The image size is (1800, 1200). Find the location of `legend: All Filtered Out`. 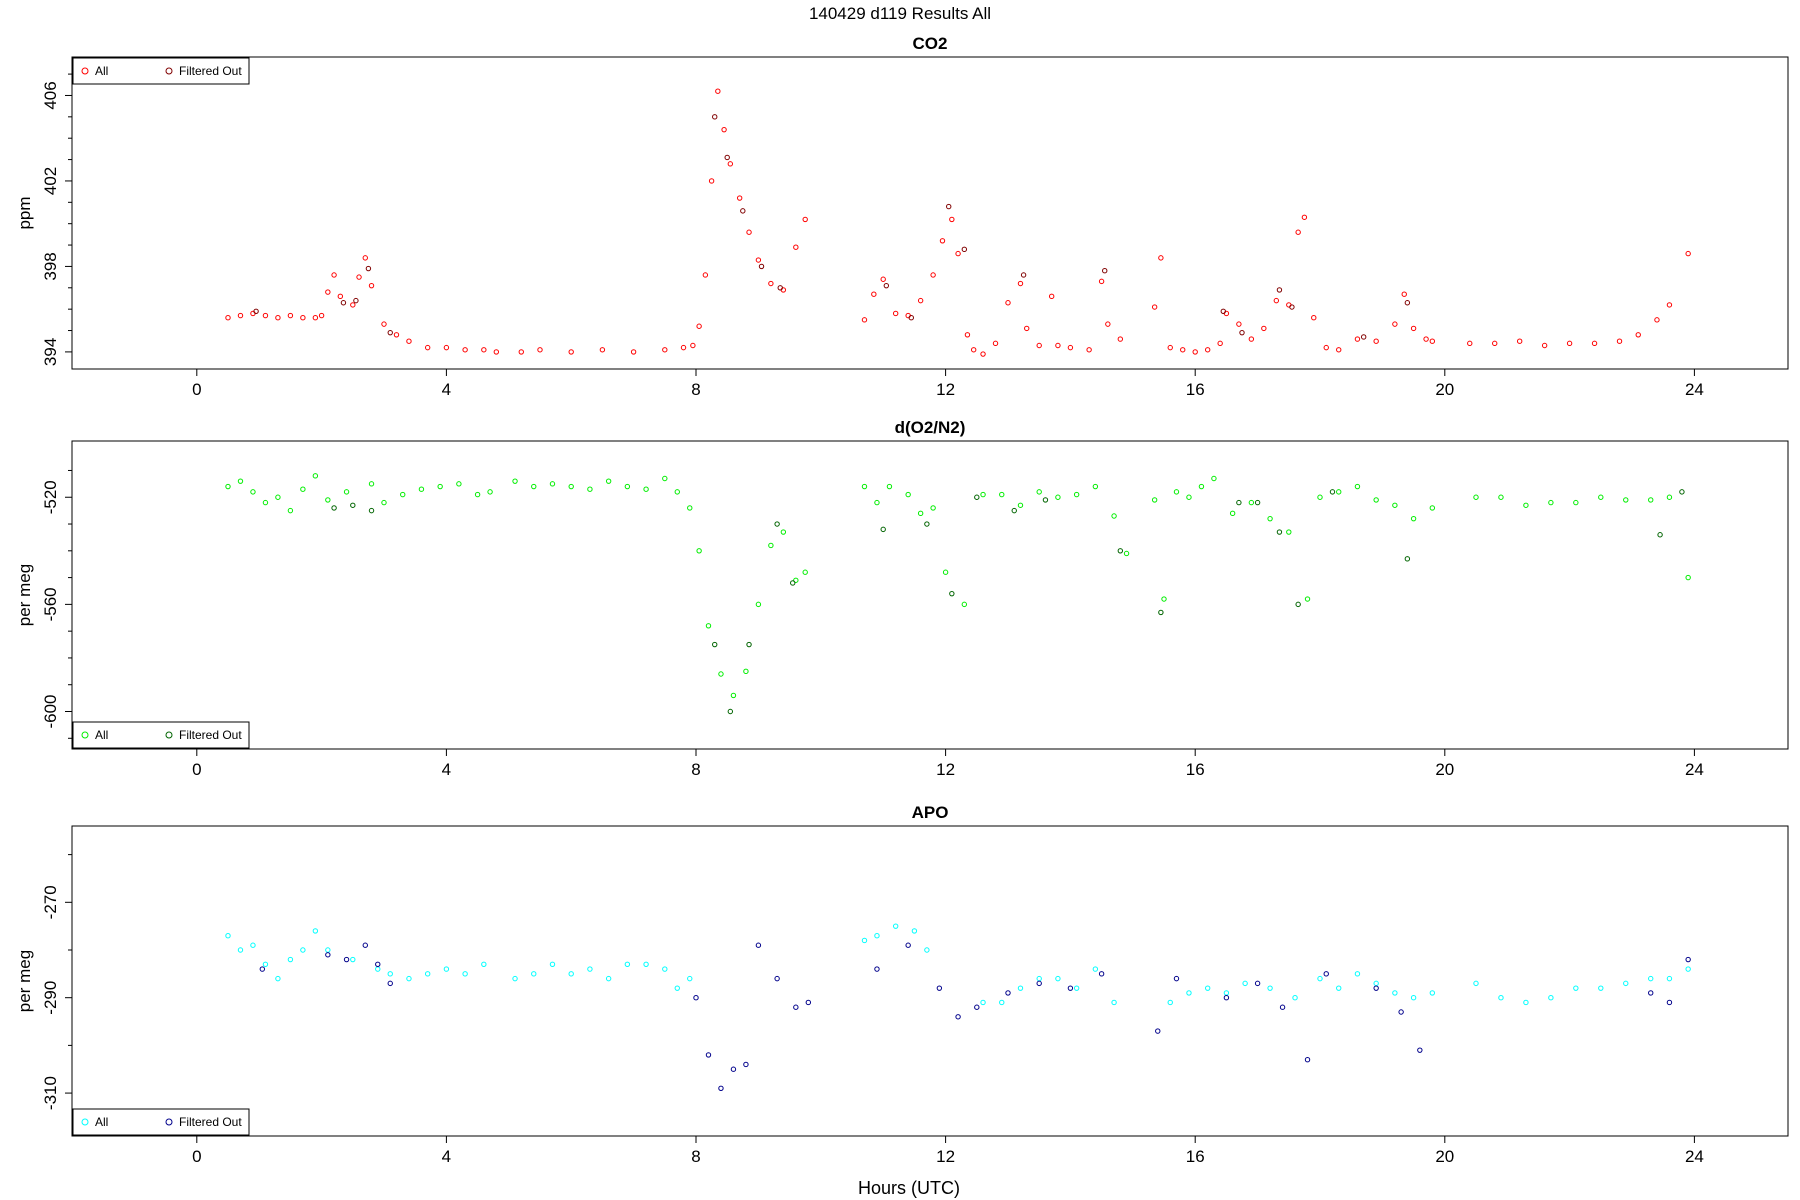

legend: All Filtered Out is located at coordinates (161, 1122).